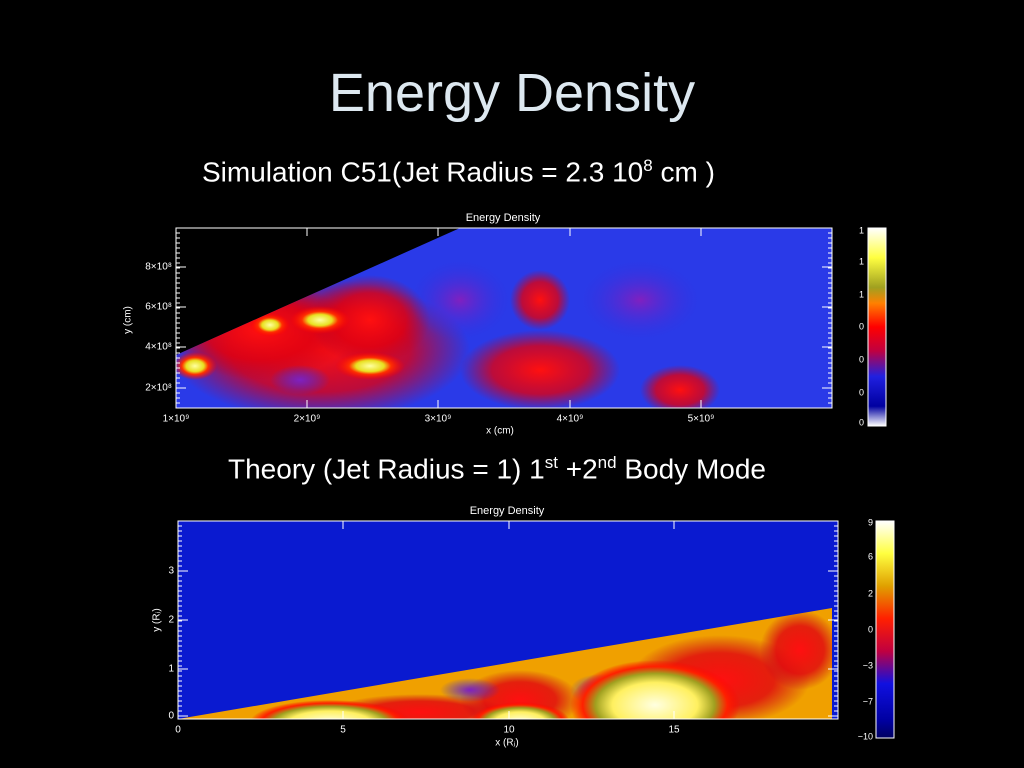  Describe the element at coordinates (157, 619) in the screenshot. I see `y-axis-label: y (Rⱼ)` at that location.